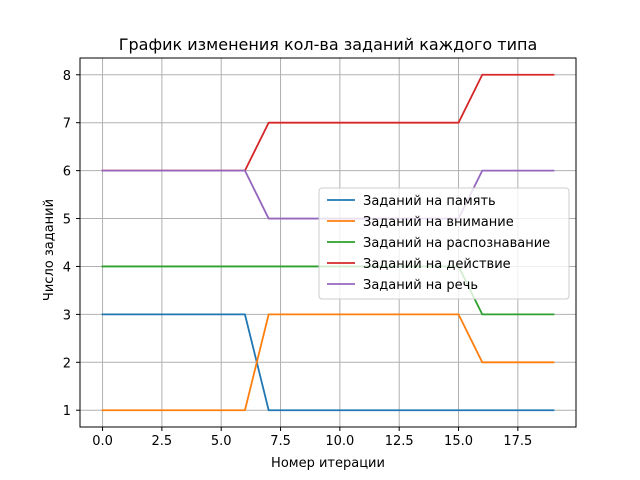 The width and height of the screenshot is (640, 480). What do you see at coordinates (49, 250) in the screenshot?
I see `y-axis-label: Число заданий` at bounding box center [49, 250].